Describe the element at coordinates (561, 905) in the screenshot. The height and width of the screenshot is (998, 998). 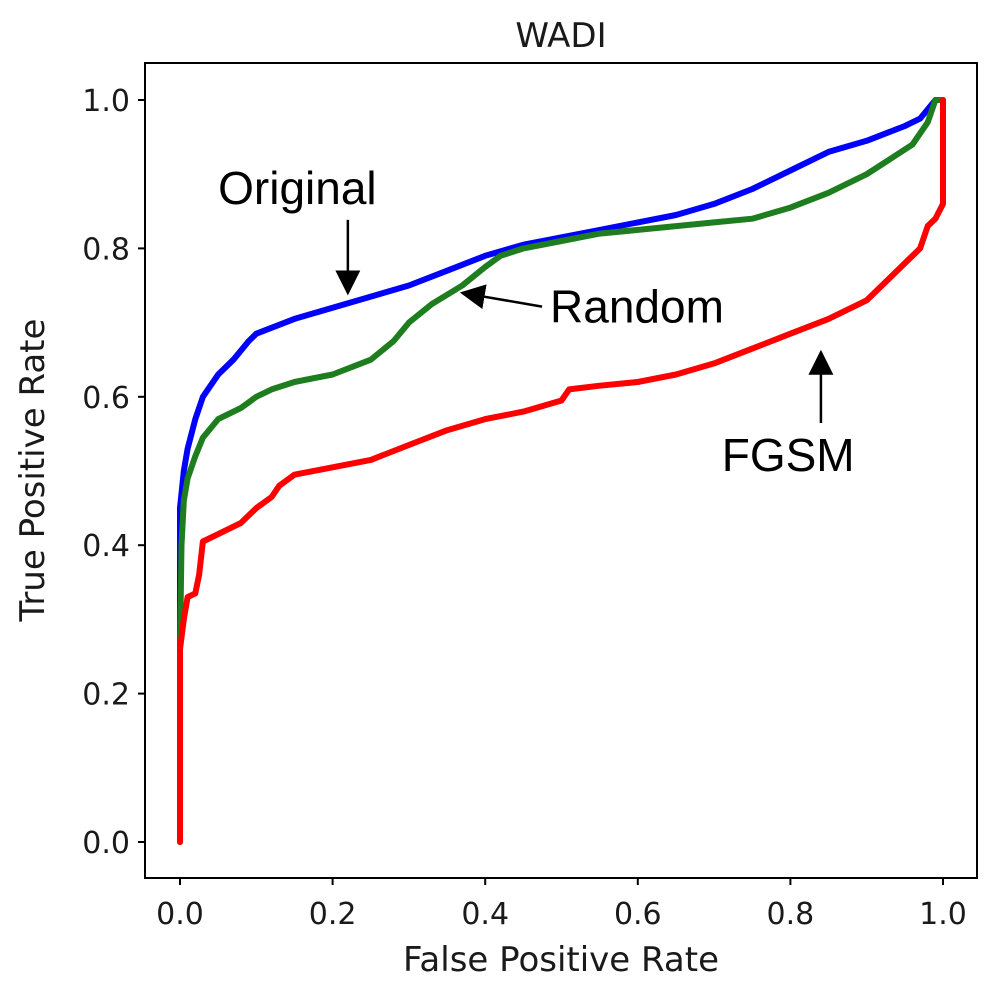
I see `x-axis: 0.0 0.2 0.4 0.6 0.8 1.0` at that location.